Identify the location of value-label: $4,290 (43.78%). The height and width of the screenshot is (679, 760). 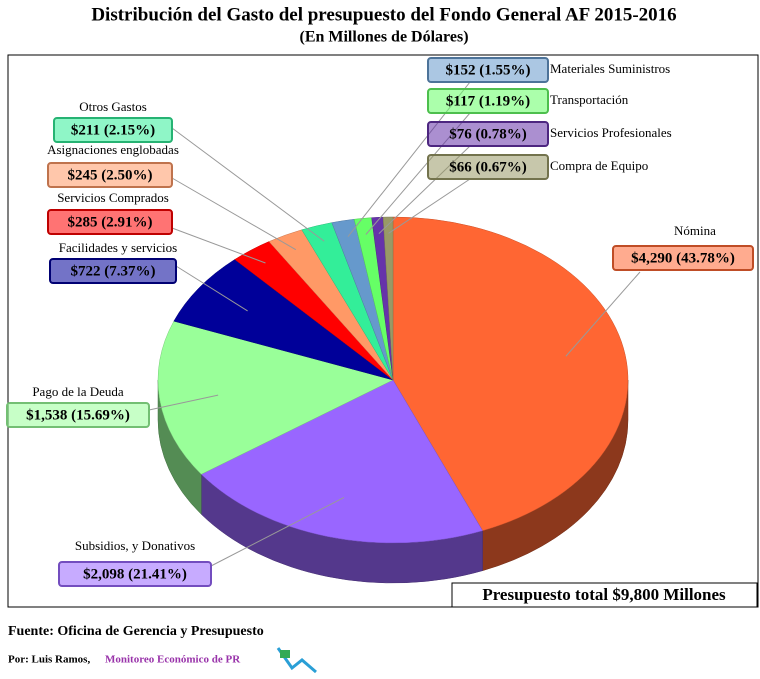
(683, 258).